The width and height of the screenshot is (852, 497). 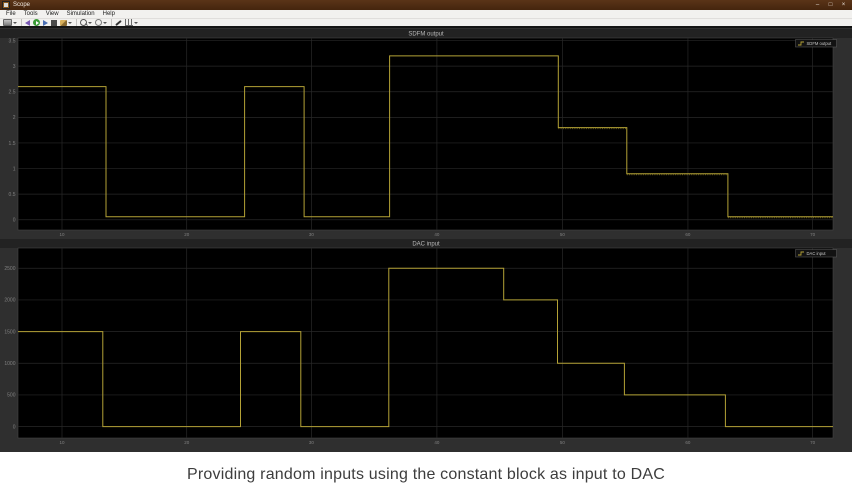 I want to click on highlight-block-icon, so click(x=27, y=22).